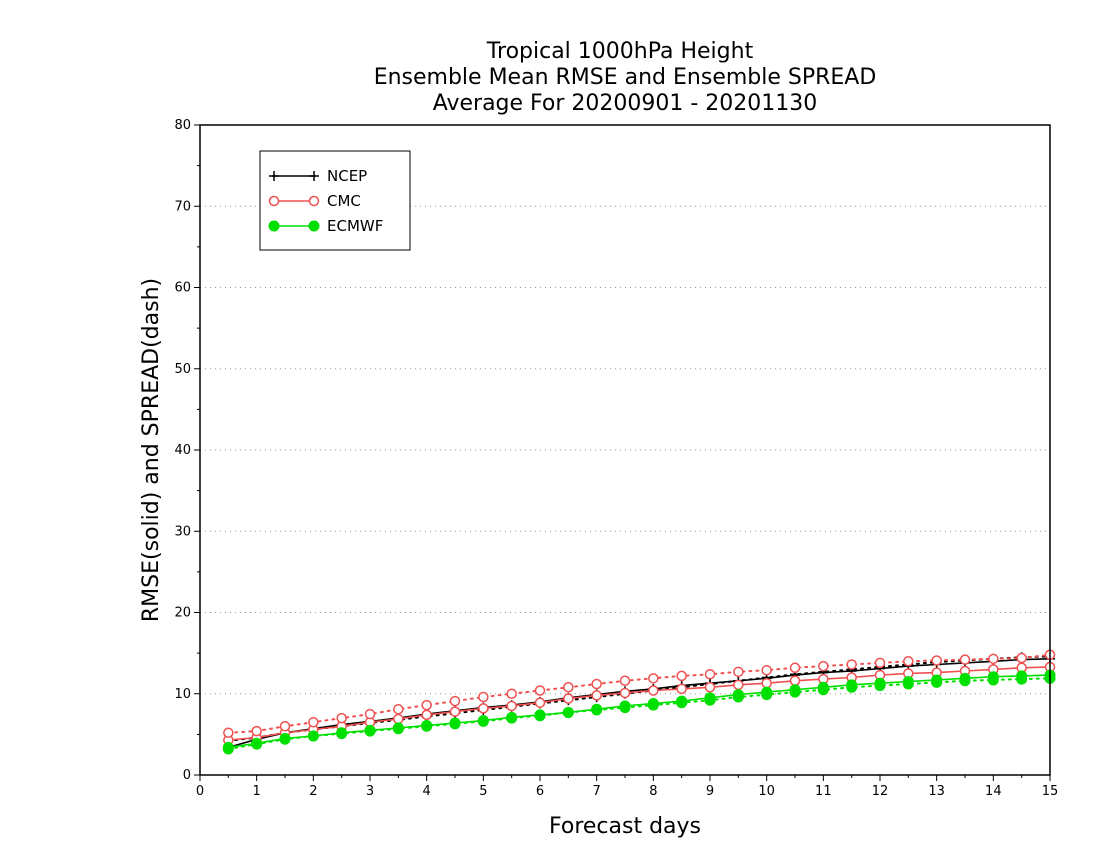 The width and height of the screenshot is (1100, 850). Describe the element at coordinates (182, 206) in the screenshot. I see `y-tick-label: 70` at that location.